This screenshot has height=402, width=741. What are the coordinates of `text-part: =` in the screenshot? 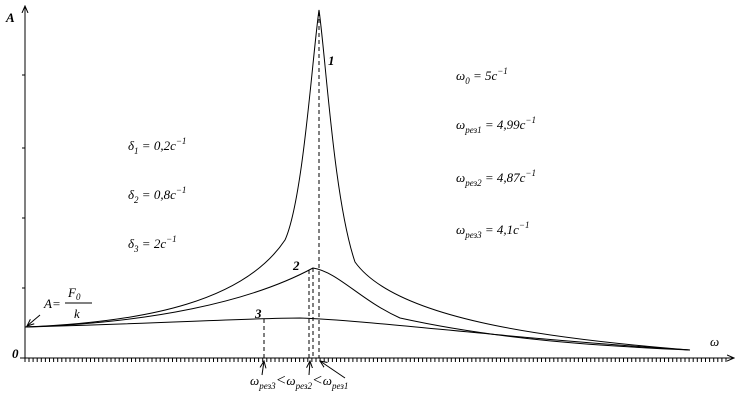 It's located at (56, 303).